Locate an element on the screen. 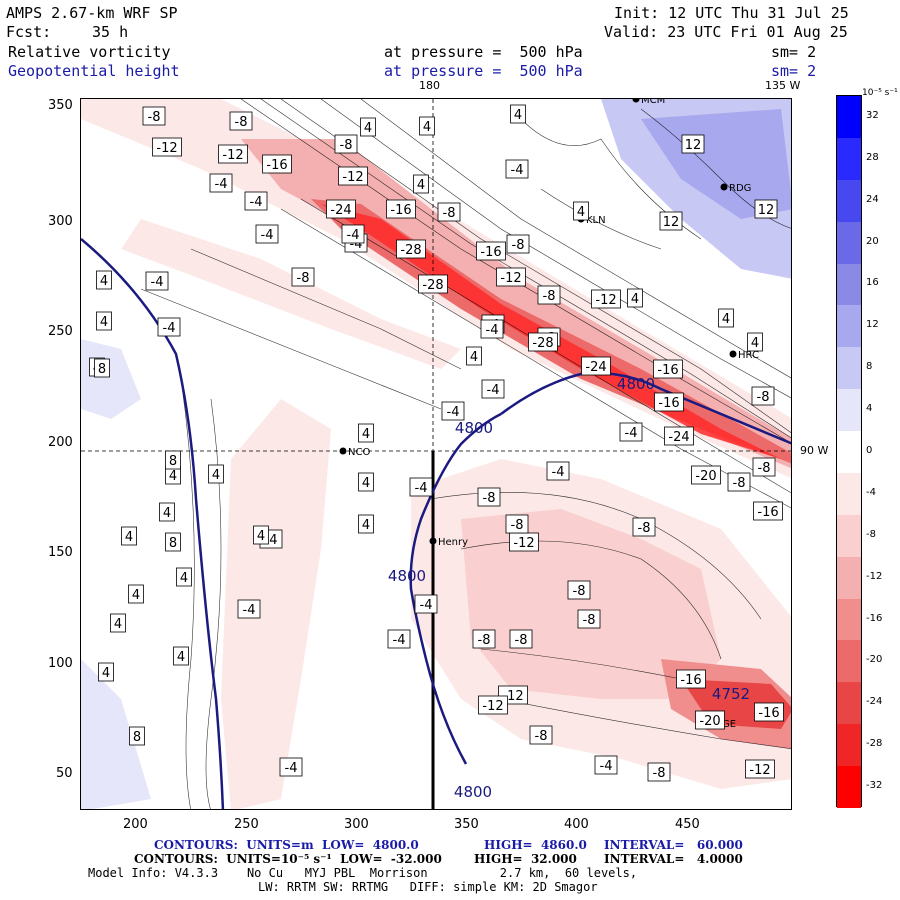  contour-label-value: -20 is located at coordinates (705, 476).